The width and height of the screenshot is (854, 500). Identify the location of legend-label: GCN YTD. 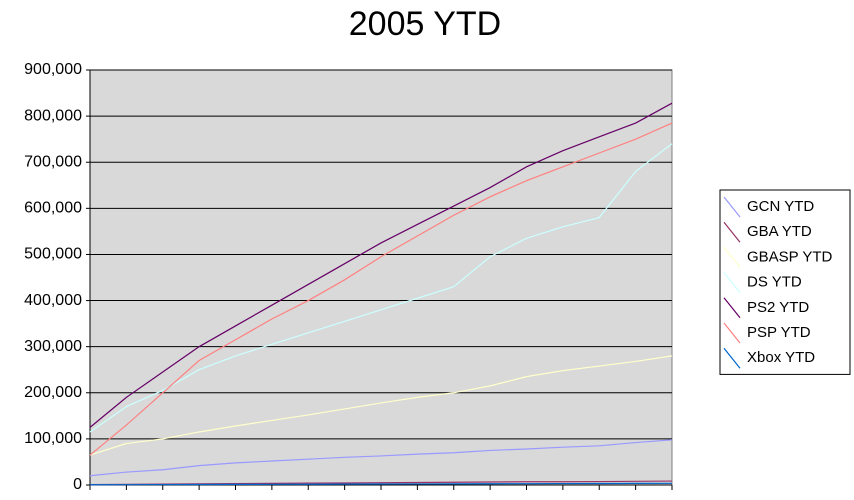
(780, 206).